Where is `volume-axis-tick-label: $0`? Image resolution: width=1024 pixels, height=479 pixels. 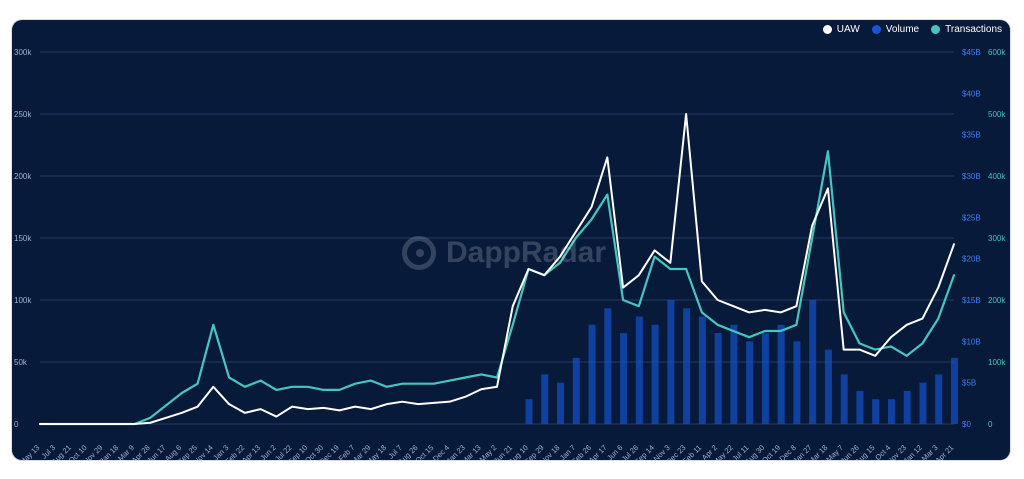 volume-axis-tick-label: $0 is located at coordinates (966, 424).